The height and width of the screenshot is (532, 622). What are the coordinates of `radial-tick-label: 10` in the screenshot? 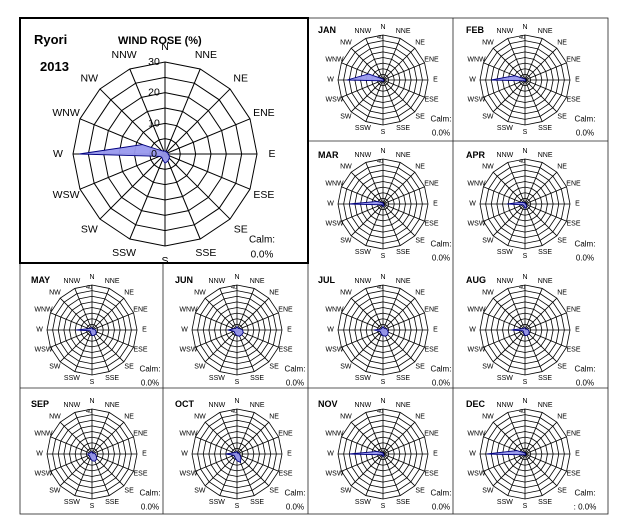 It's located at (154, 123).